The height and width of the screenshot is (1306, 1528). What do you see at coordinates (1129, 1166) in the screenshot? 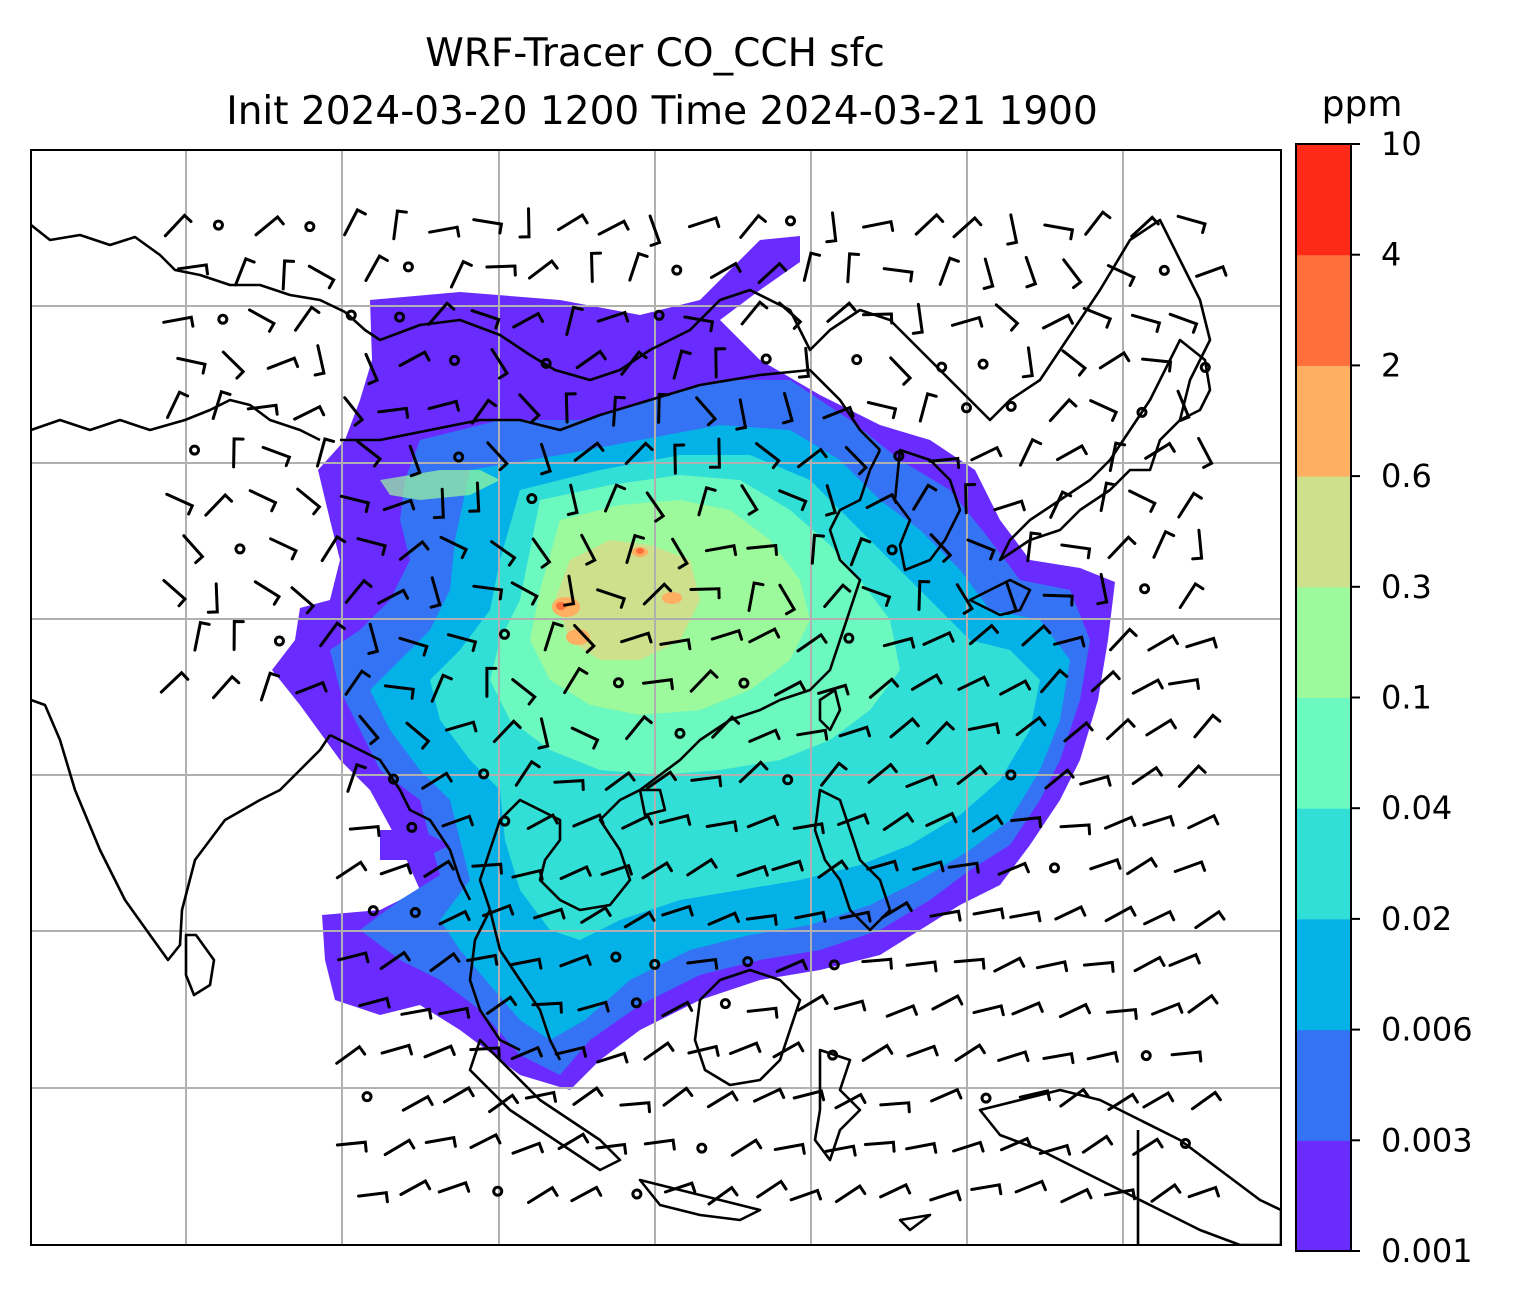
I see `coastline-new-guinea` at bounding box center [1129, 1166].